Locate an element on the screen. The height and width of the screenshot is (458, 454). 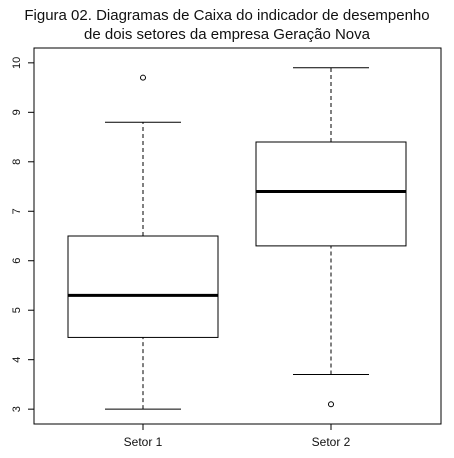
y-tick-label: 8 is located at coordinates (17, 162).